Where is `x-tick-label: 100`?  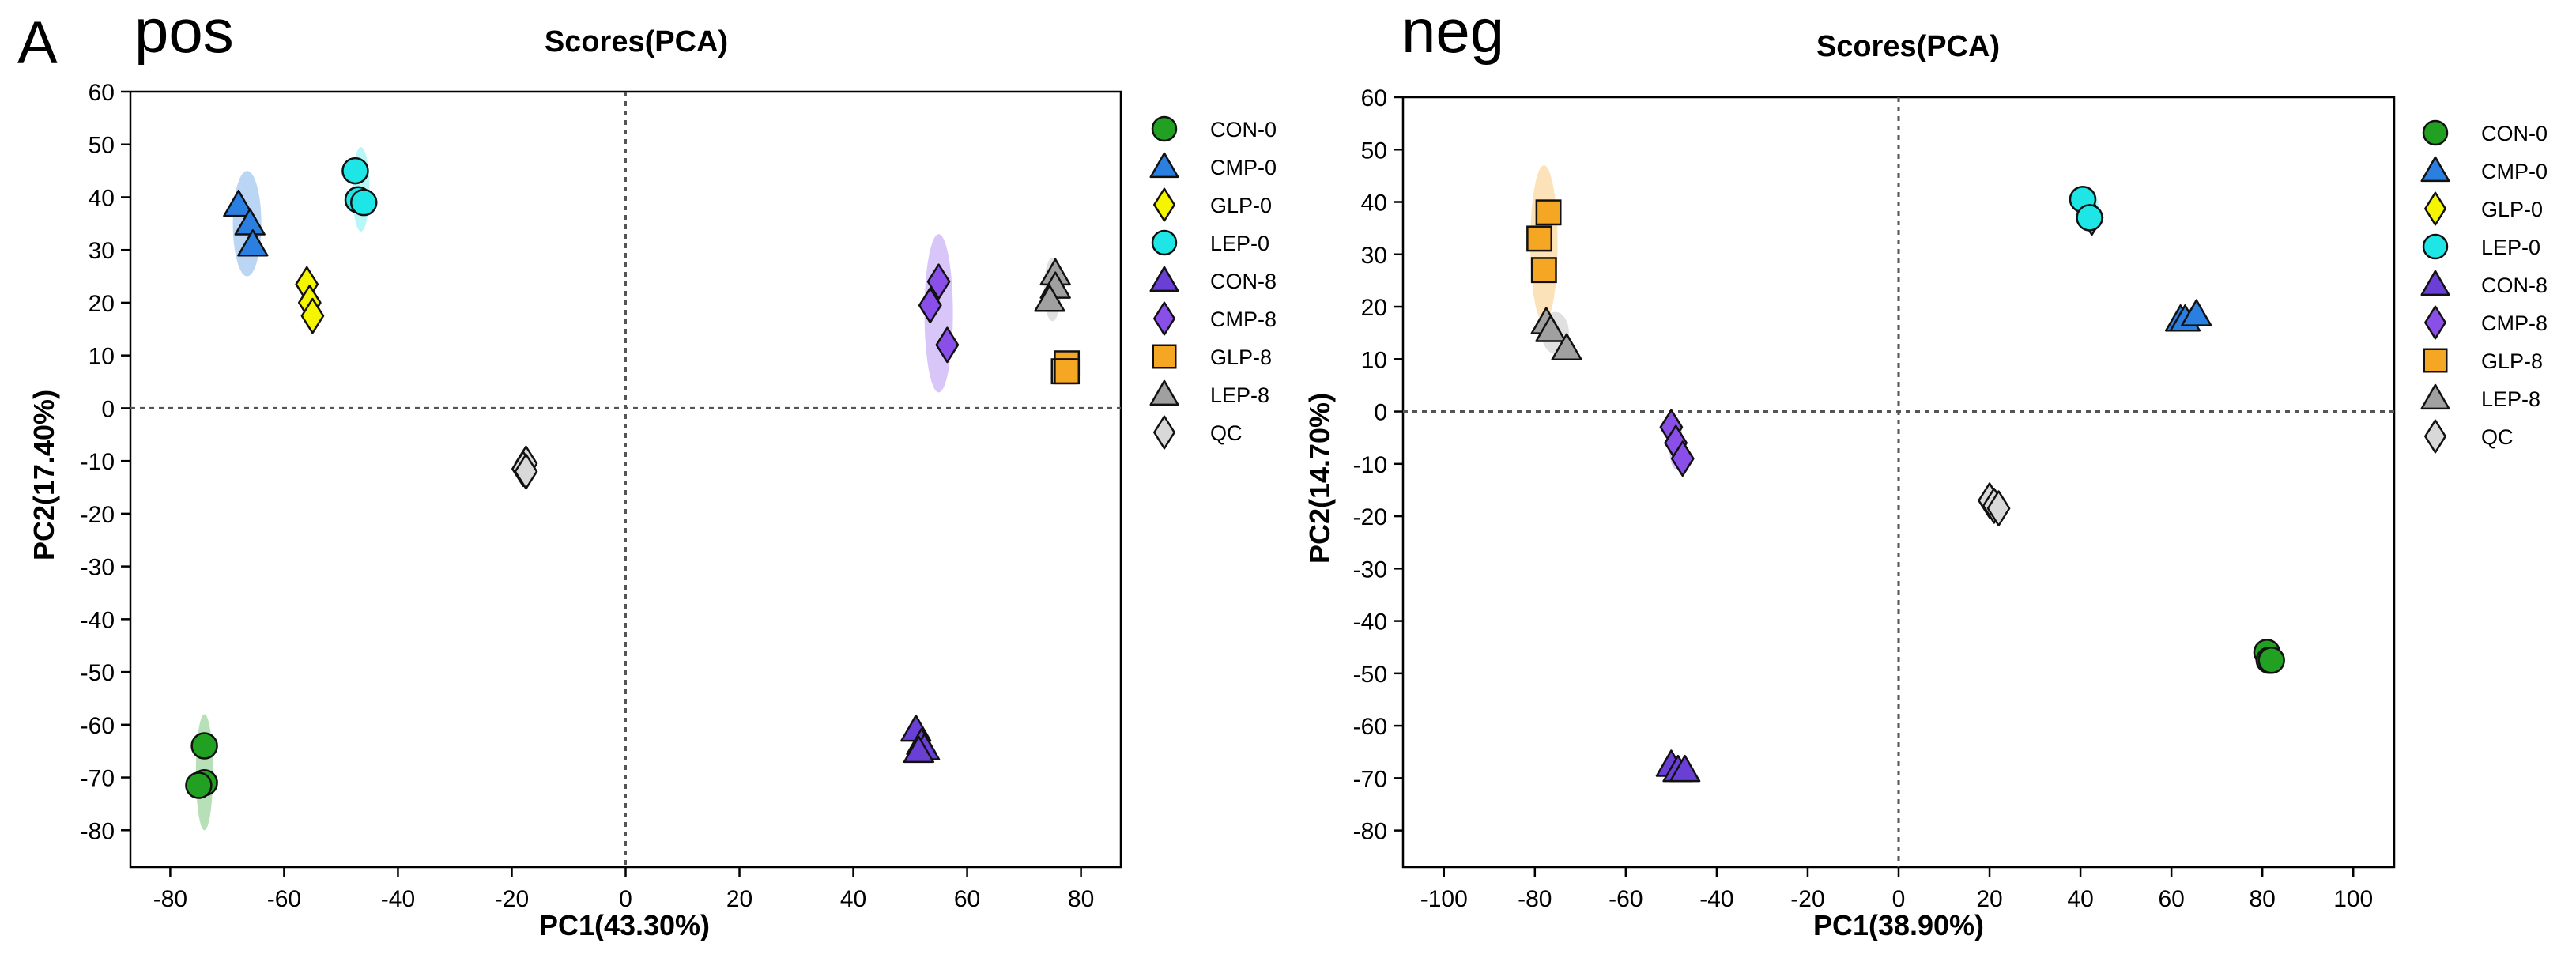 x-tick-label: 100 is located at coordinates (2353, 899).